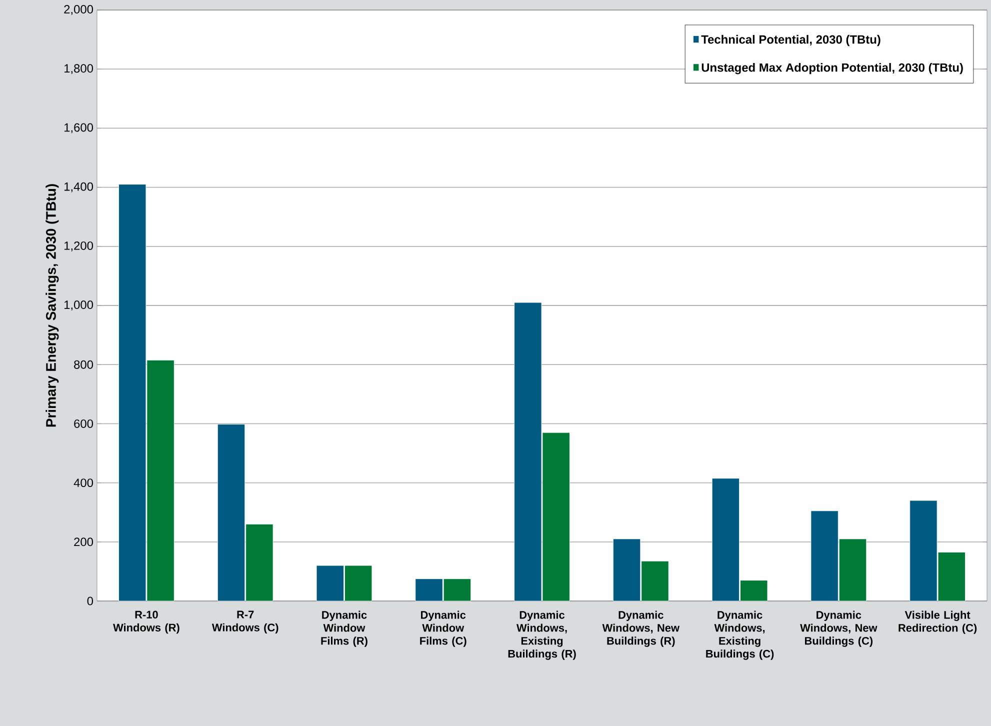 Image resolution: width=991 pixels, height=726 pixels. I want to click on y-tick-label: 1,800, so click(79, 69).